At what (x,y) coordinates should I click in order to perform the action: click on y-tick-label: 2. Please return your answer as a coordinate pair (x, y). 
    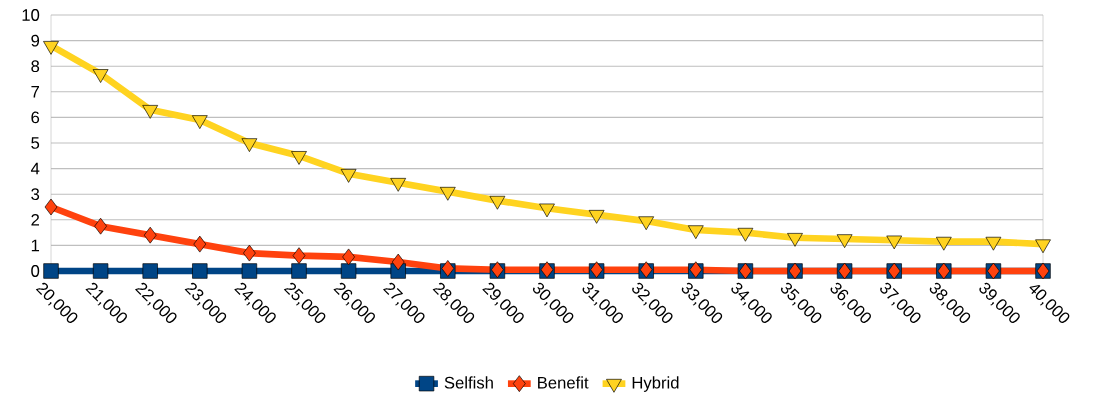
    Looking at the image, I should click on (35, 219).